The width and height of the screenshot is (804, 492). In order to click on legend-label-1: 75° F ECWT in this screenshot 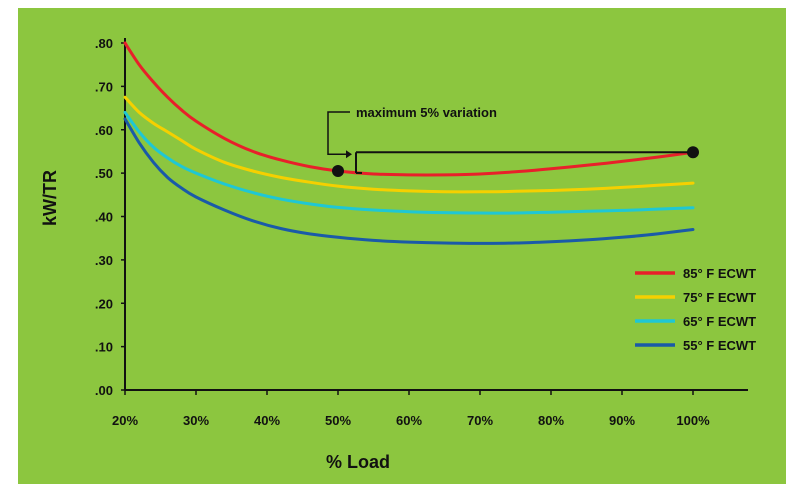, I will do `click(719, 297)`.